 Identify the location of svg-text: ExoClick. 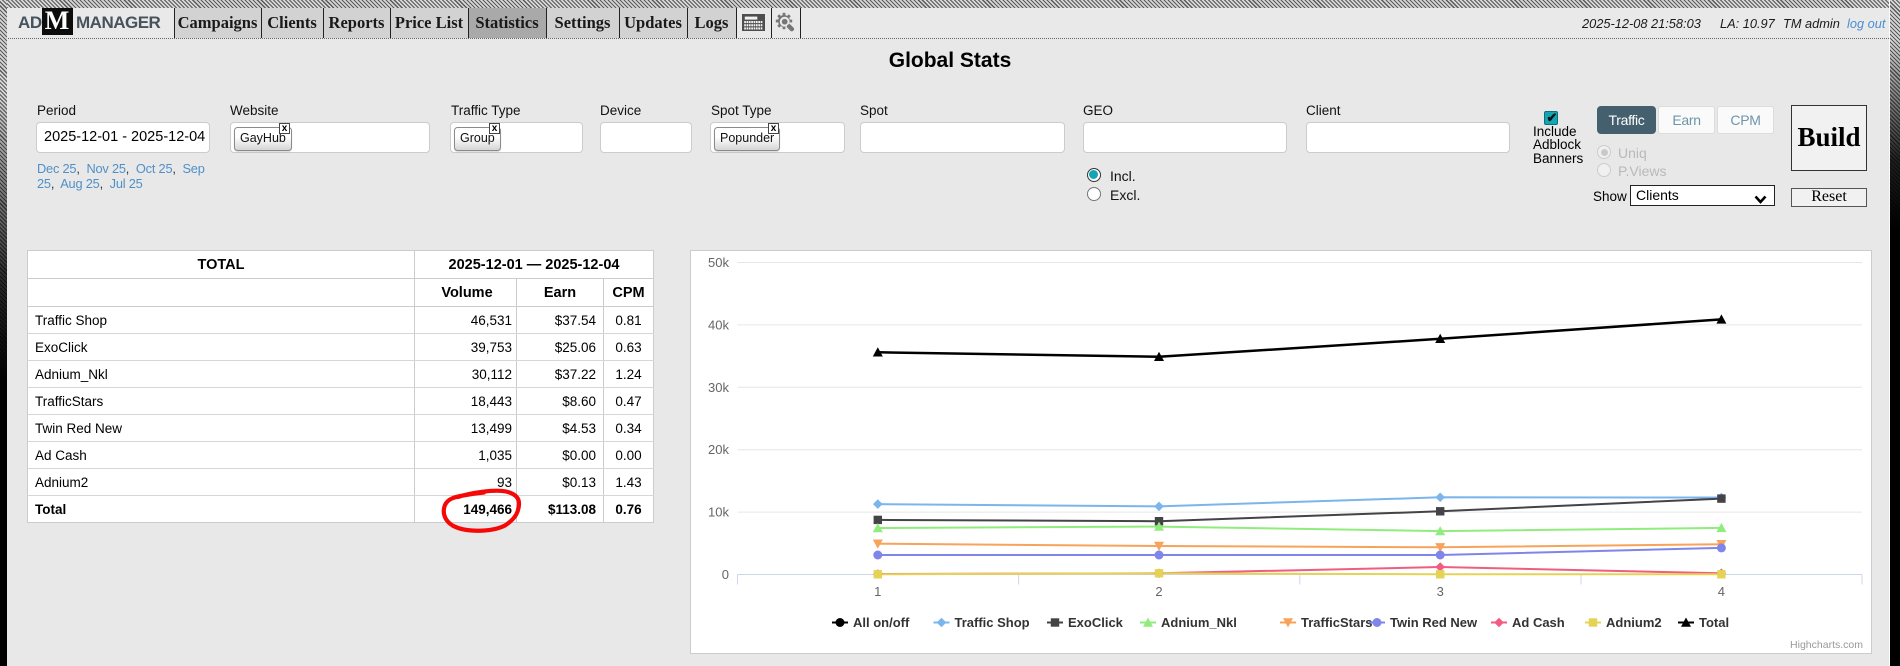
(1096, 622).